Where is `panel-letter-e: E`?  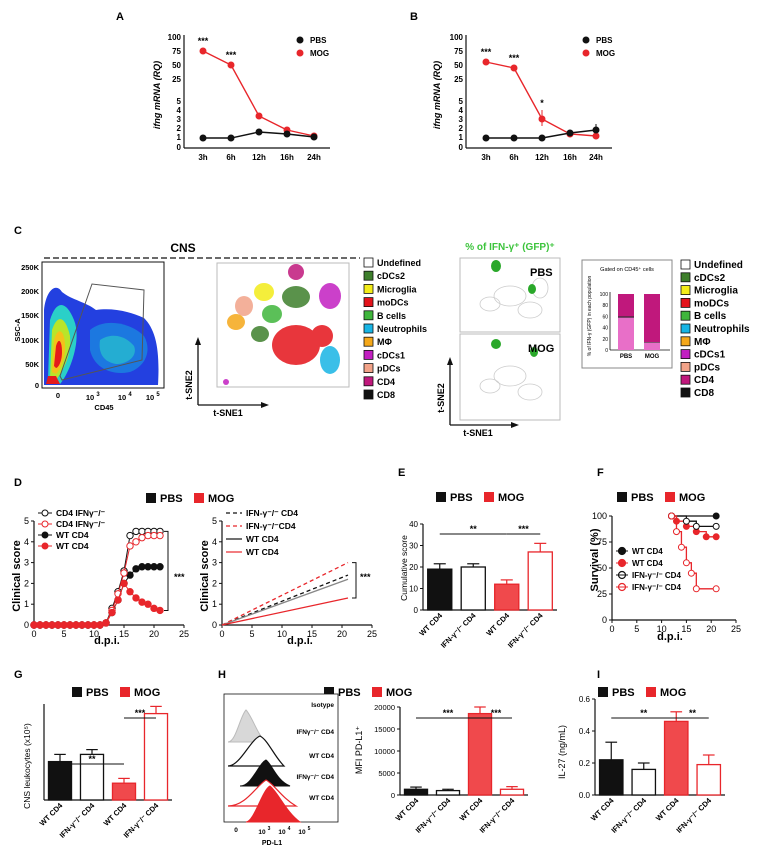
panel-letter-e: E is located at coordinates (401, 473).